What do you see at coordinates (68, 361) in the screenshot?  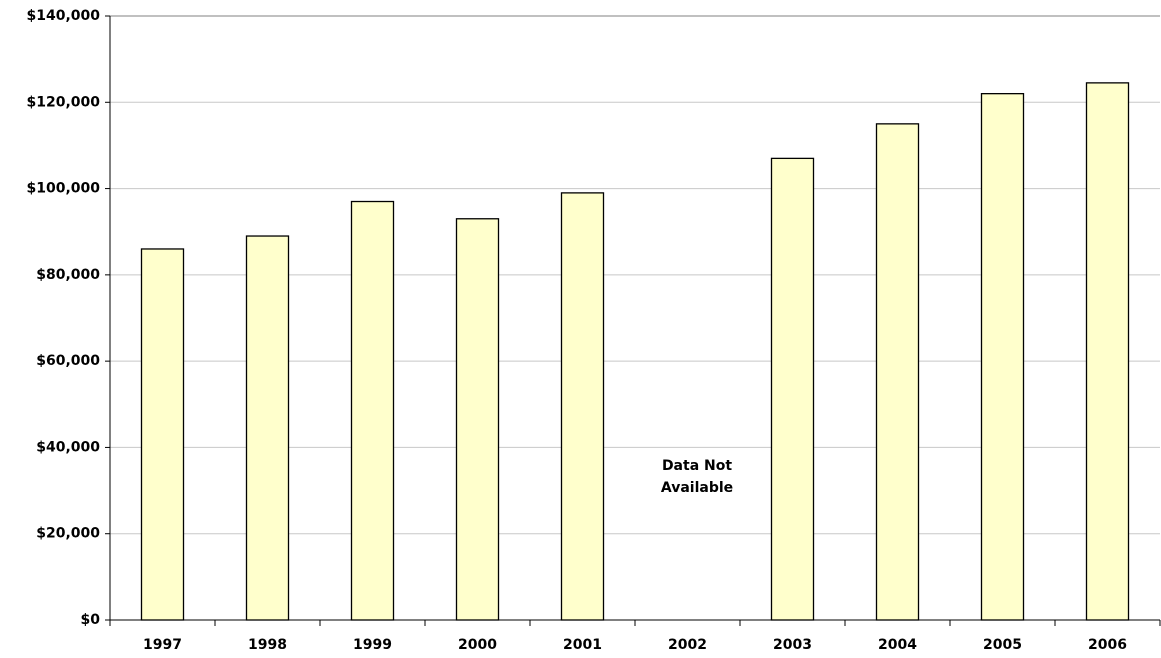 I see `y-tick-label: $60,000` at bounding box center [68, 361].